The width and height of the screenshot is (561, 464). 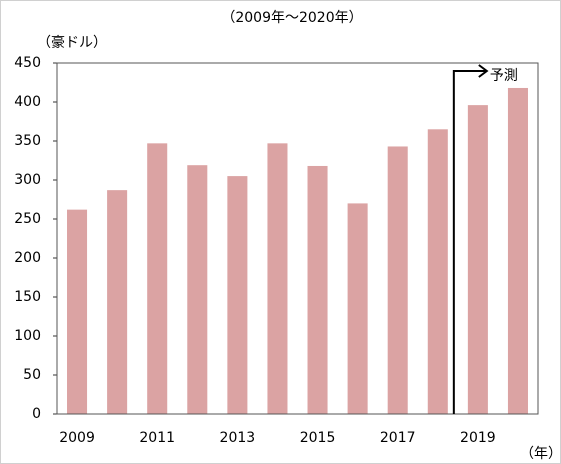 I want to click on x-tick-label: 2015, so click(x=318, y=438).